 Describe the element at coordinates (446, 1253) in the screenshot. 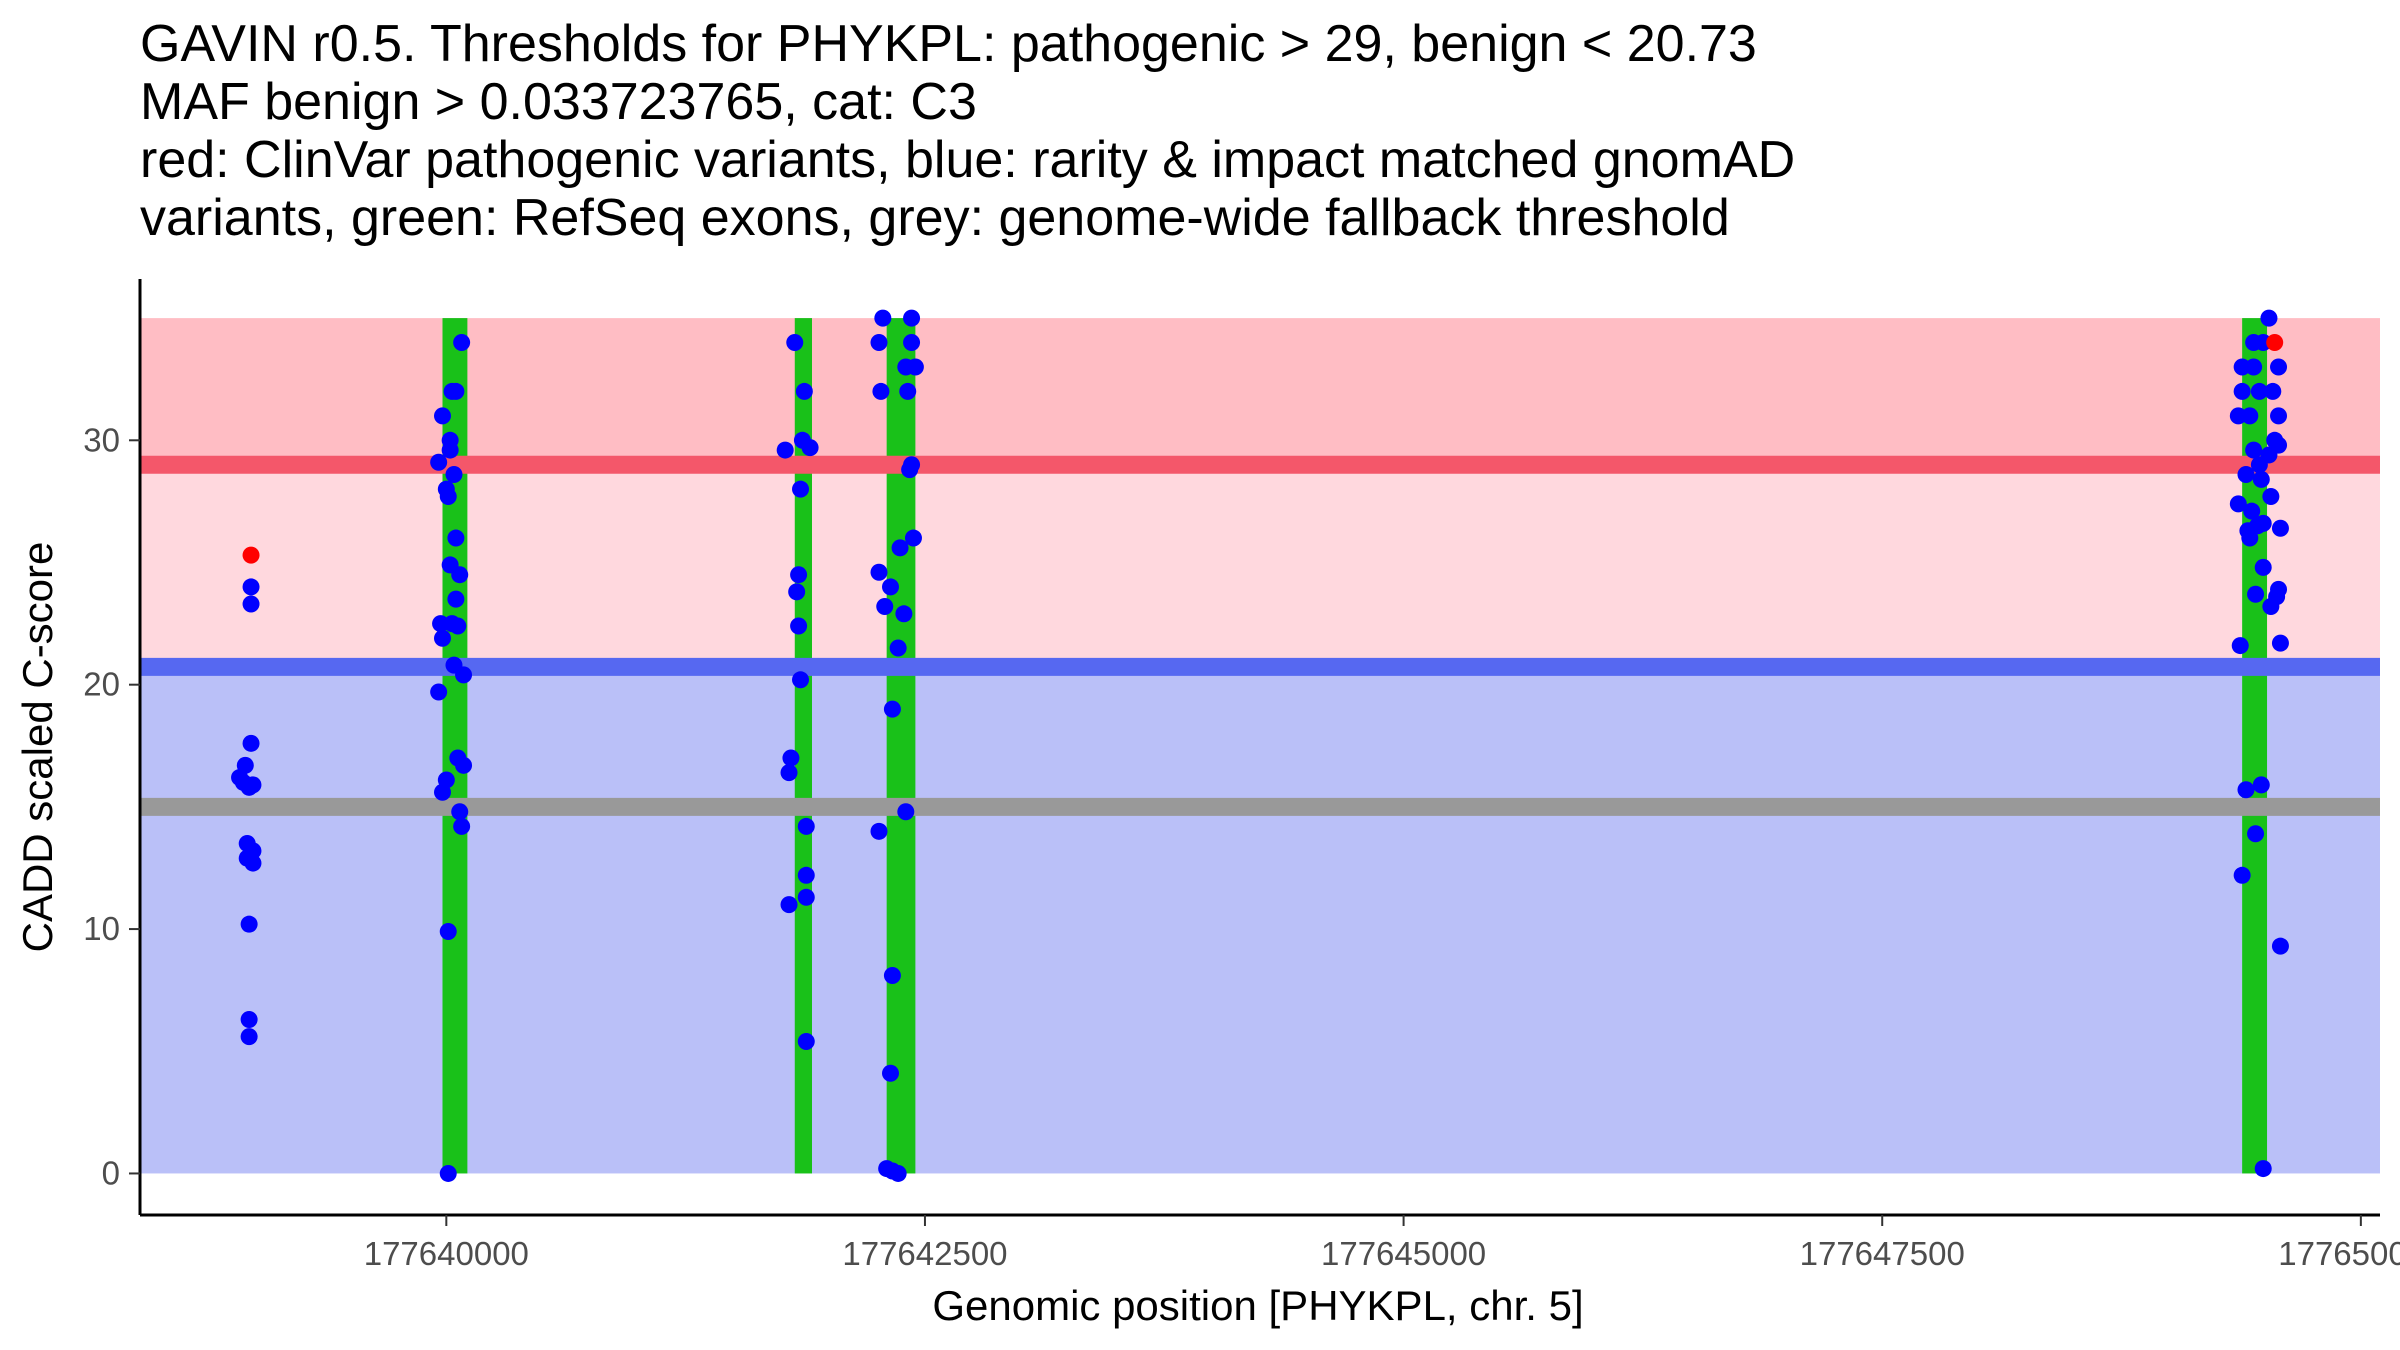

I see `x-tick-label: 177640000` at that location.